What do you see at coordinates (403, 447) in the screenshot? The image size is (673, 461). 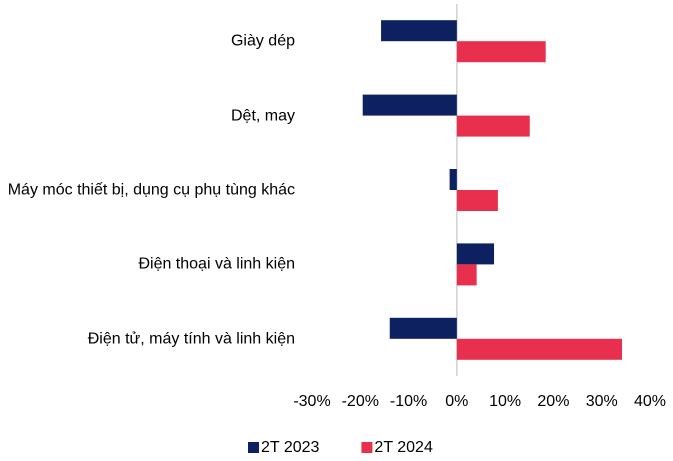 I see `legend-label: 2T 2024` at bounding box center [403, 447].